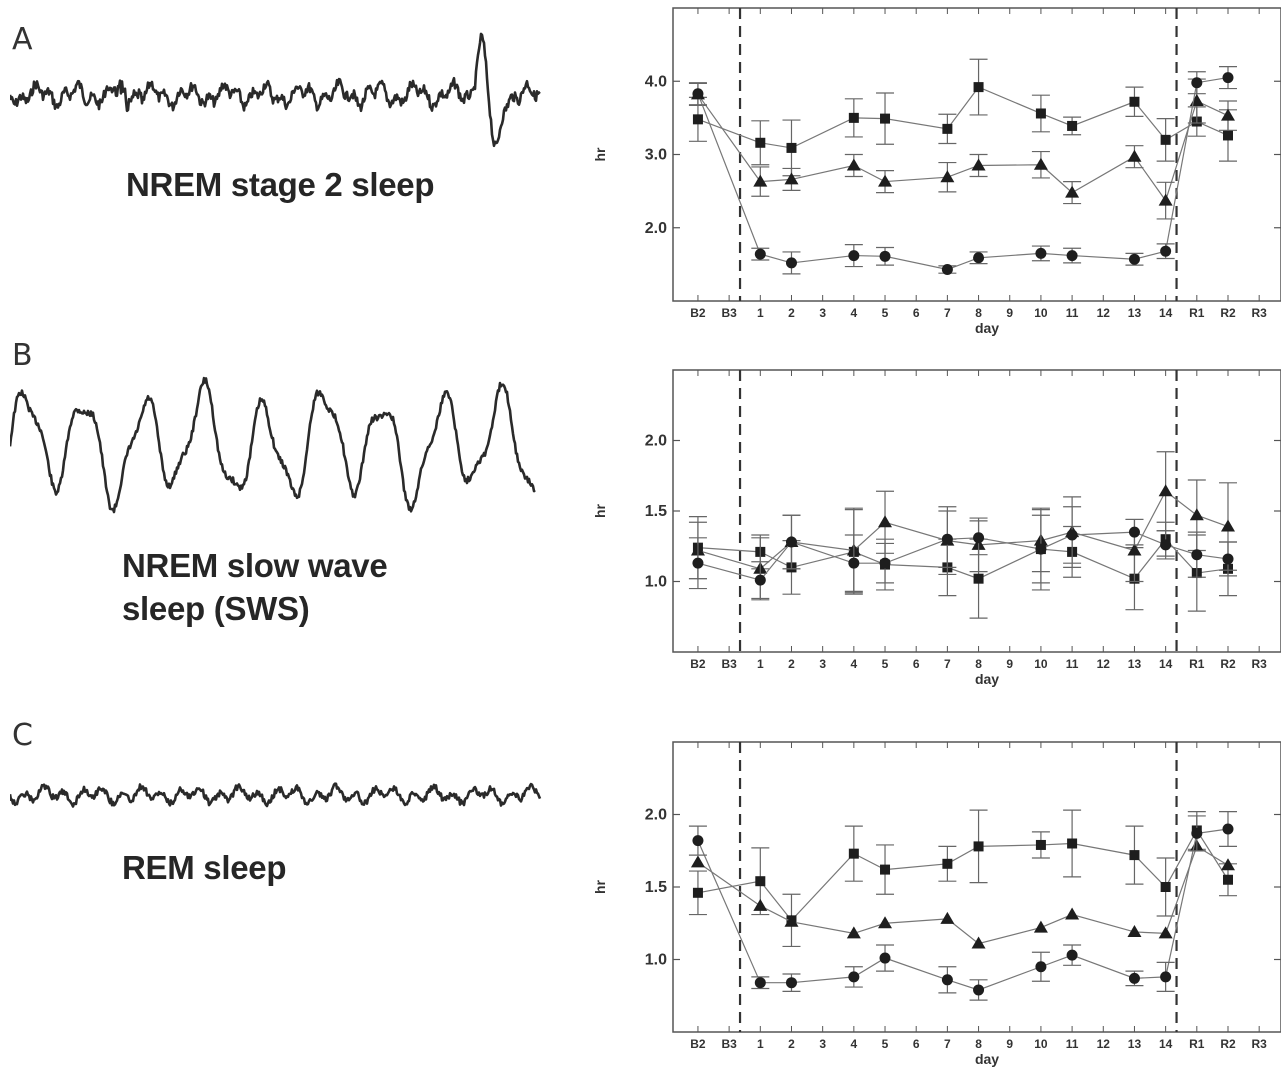 Image resolution: width=1281 pixels, height=1076 pixels. What do you see at coordinates (216, 608) in the screenshot?
I see `eeg-label-line: sleep (SWS)` at bounding box center [216, 608].